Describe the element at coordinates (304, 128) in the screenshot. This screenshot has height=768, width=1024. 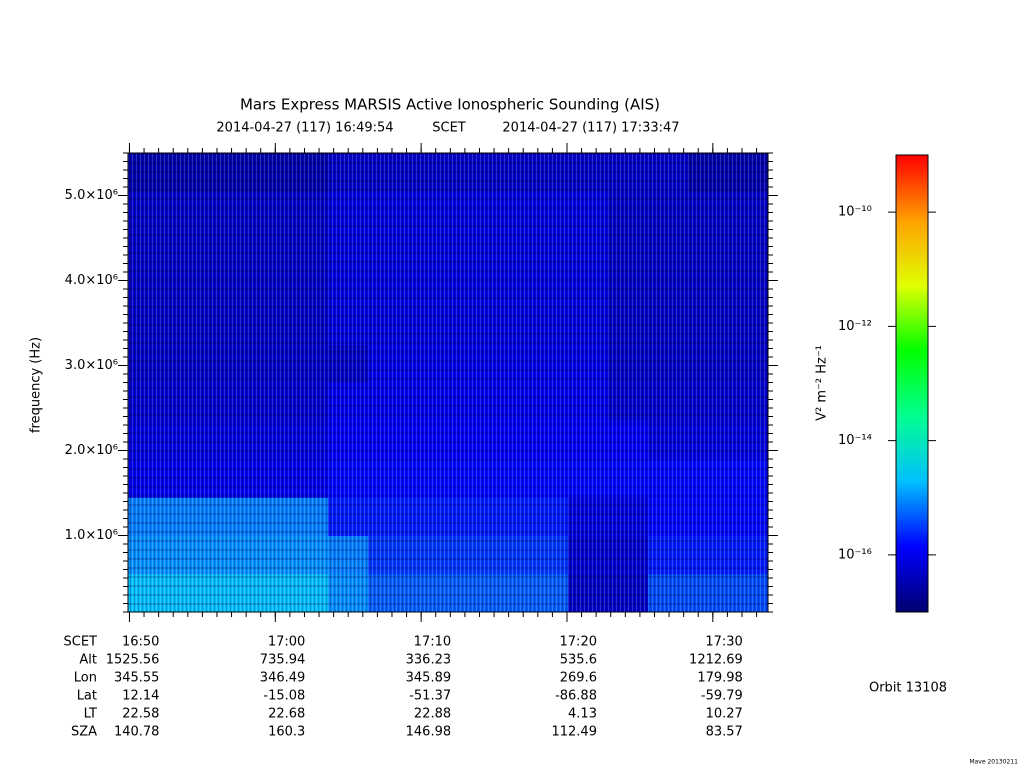
I see `subtitle-start: 2014-04-27 (117) 16:49:54` at that location.